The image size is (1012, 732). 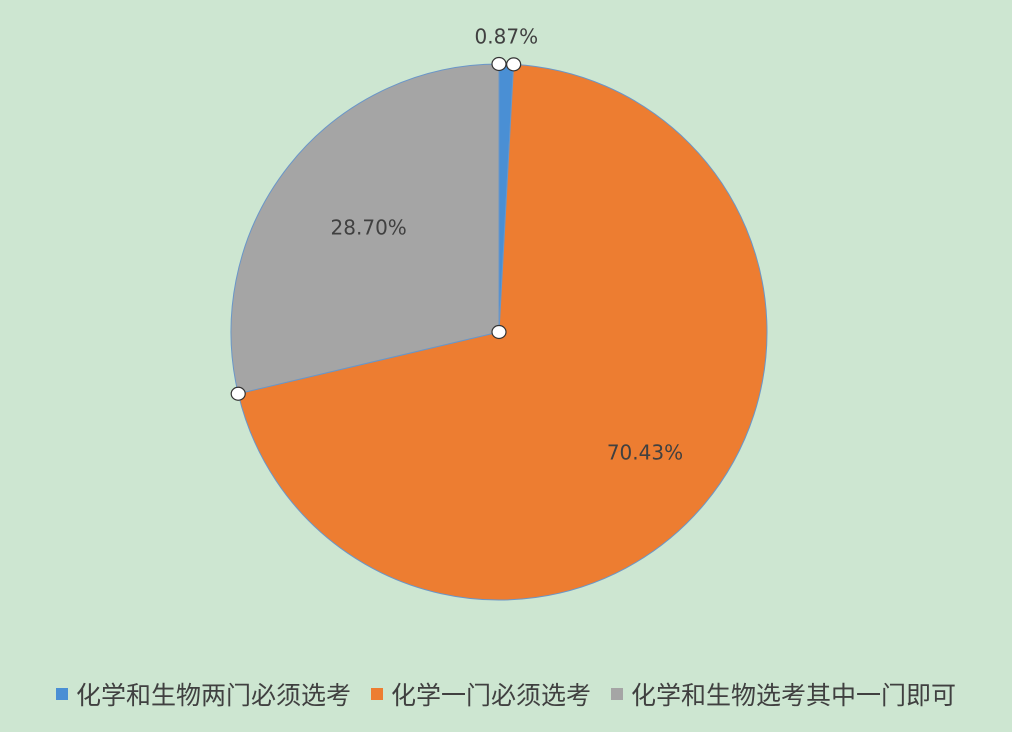 I want to click on chart-legend: 化学和生物两门必须选考 化学一门必须选考 化学和生物选考其中一门即可, so click(x=506, y=694).